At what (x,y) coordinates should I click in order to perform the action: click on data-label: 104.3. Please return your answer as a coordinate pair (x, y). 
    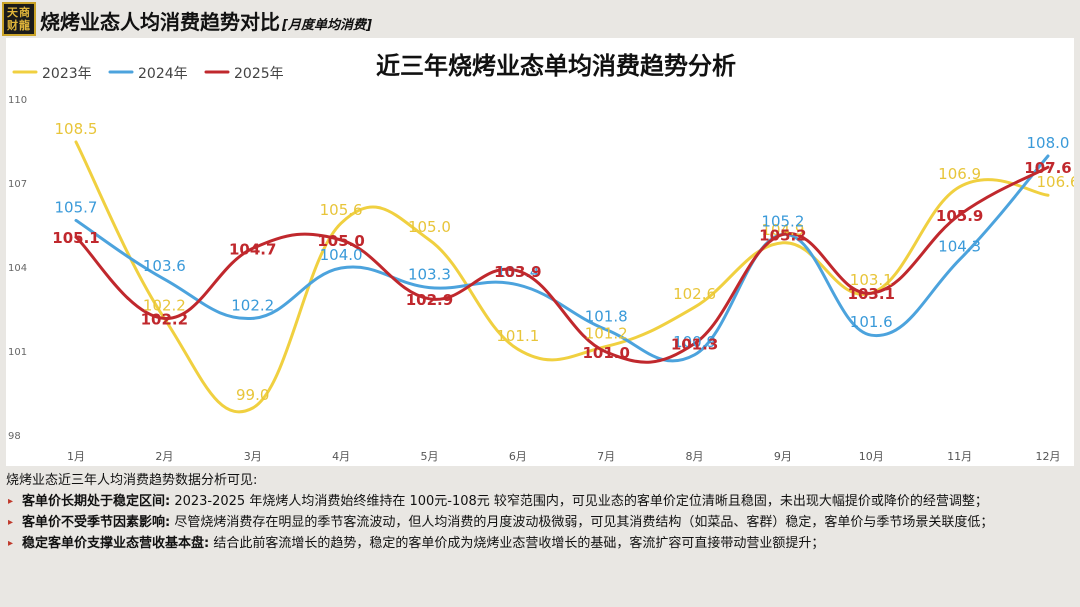
    Looking at the image, I should click on (959, 247).